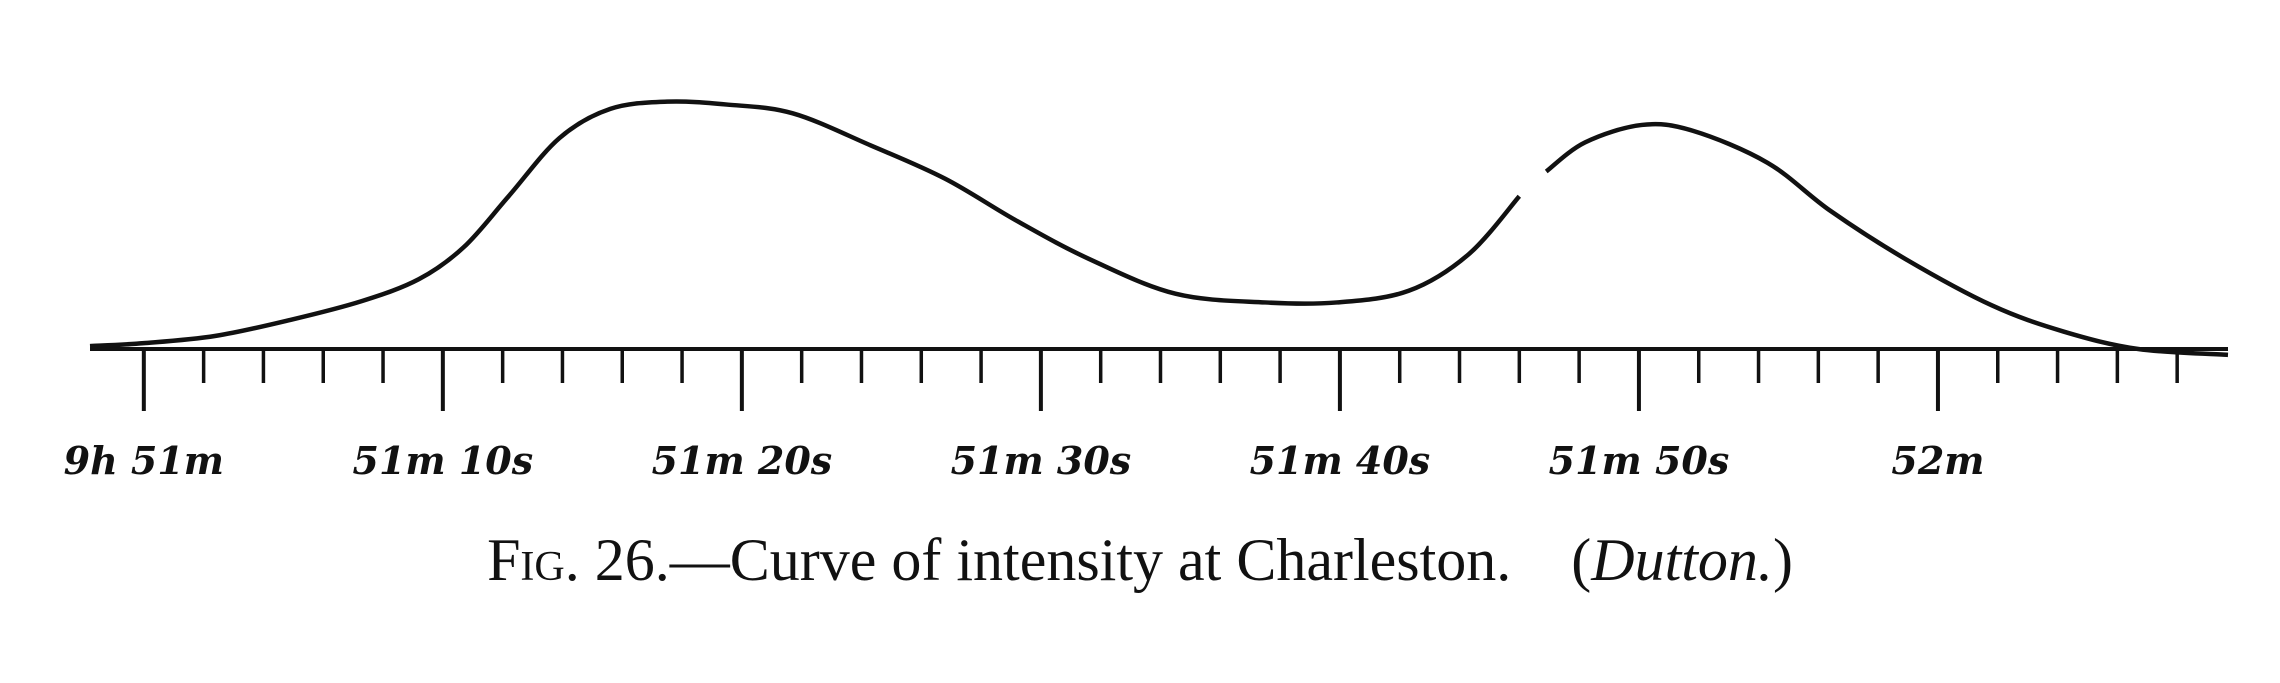 This screenshot has width=2280, height=683. What do you see at coordinates (443, 460) in the screenshot?
I see `x-tick-label: 51m 10s` at bounding box center [443, 460].